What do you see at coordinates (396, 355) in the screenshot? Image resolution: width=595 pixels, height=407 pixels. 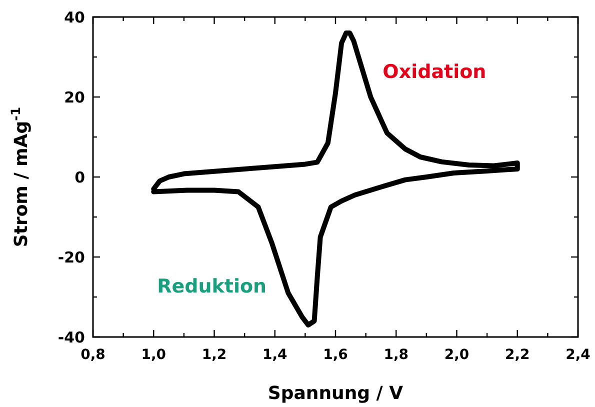 I see `x-tick-label: 1,8` at bounding box center [396, 355].